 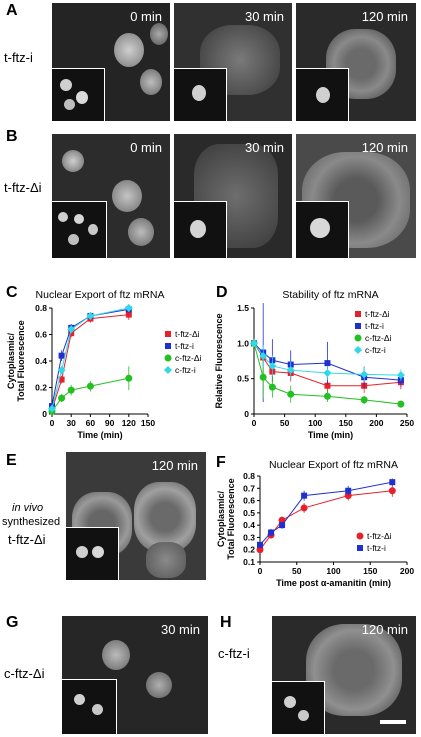 I want to click on panel-b-label: t-ftz-Δi, so click(x=23, y=187).